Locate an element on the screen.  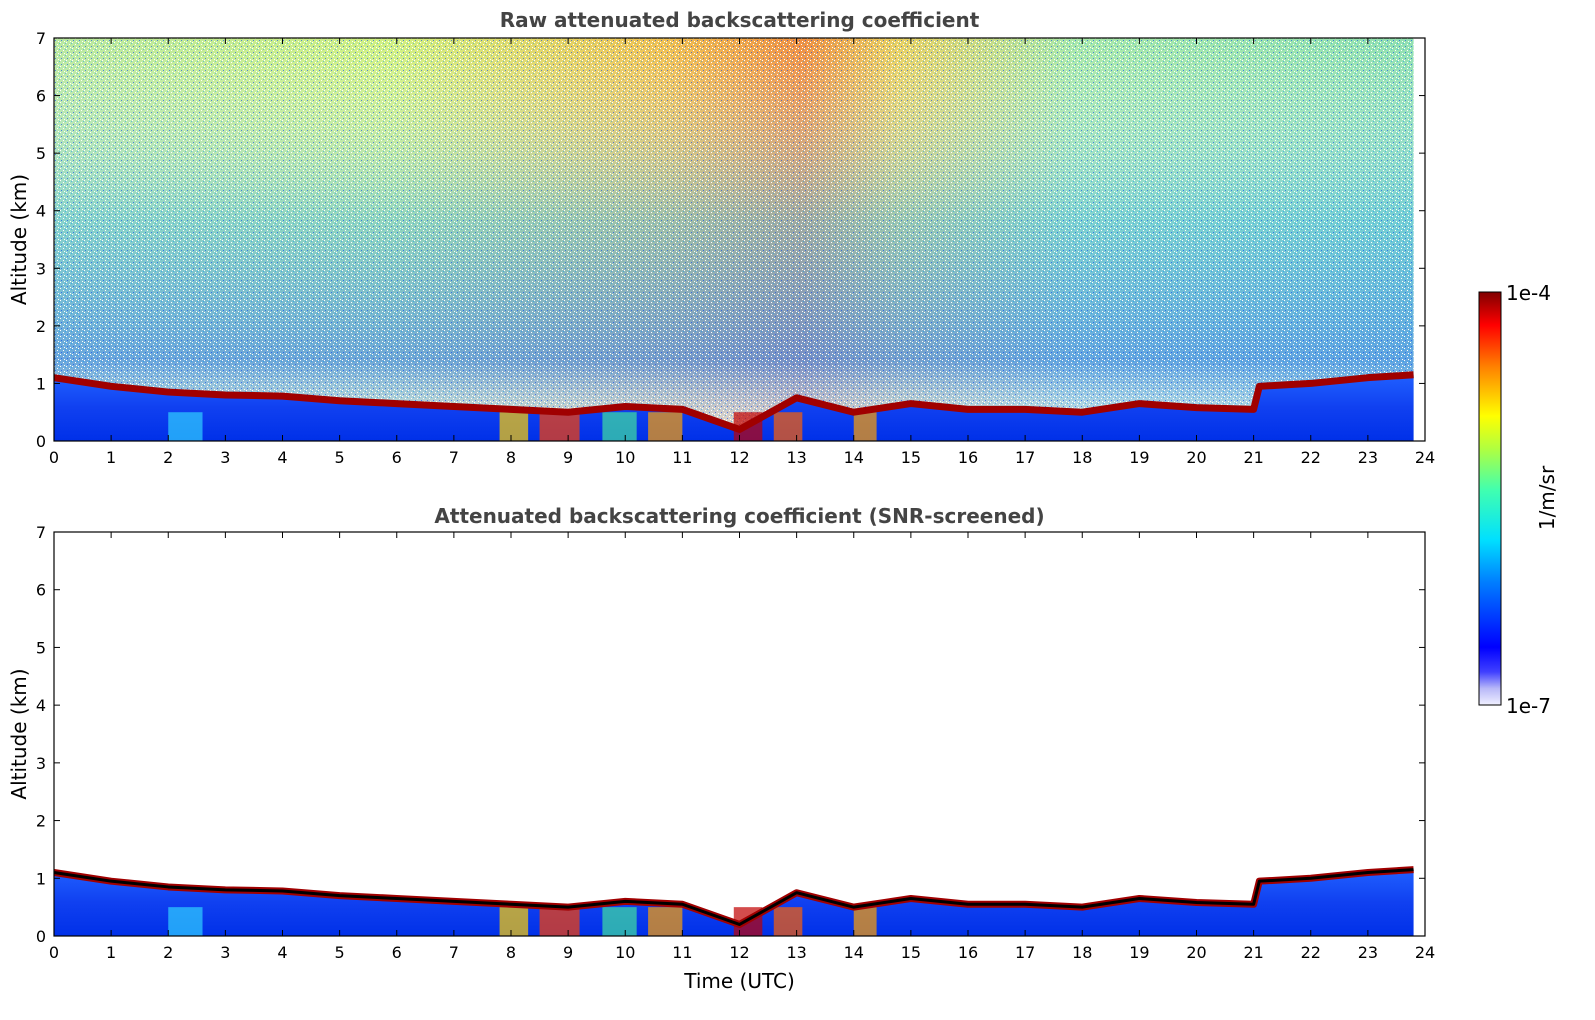
colorbar-label: 1/m/sr is located at coordinates (1547, 497).